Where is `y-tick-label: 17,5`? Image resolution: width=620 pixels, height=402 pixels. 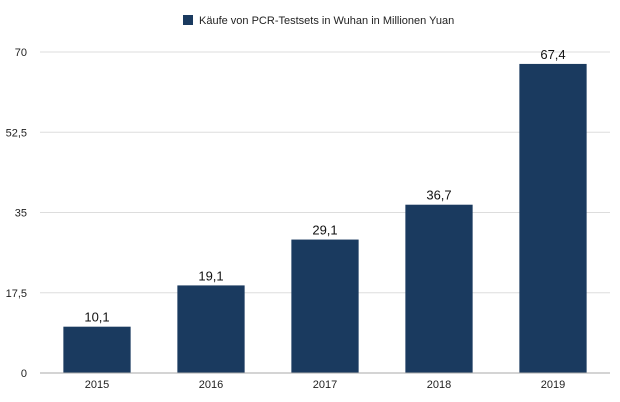
y-tick-label: 17,5 is located at coordinates (16, 294).